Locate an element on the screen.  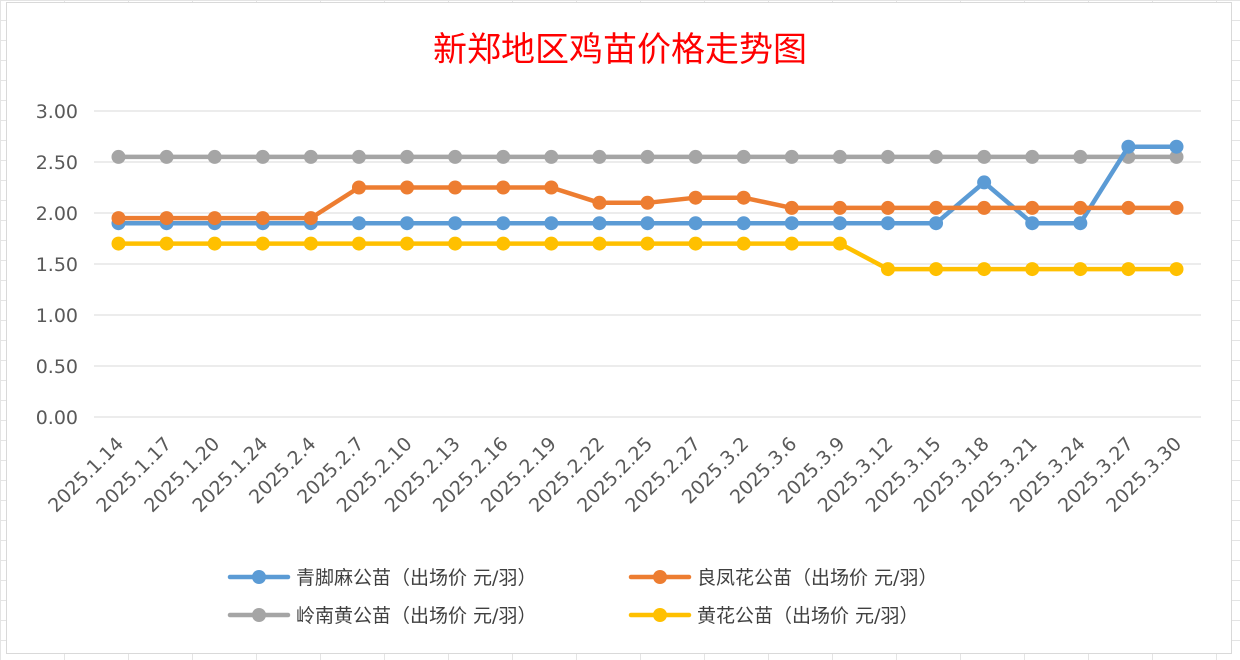
y-tick-label: 3.00 is located at coordinates (57, 112).